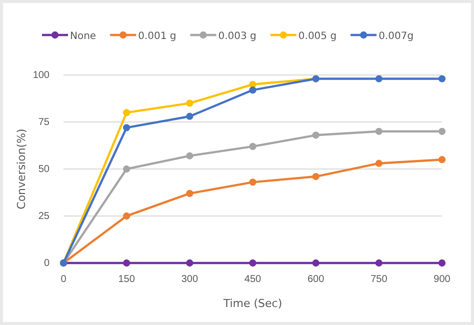  What do you see at coordinates (237, 36) in the screenshot?
I see `legend-label: 0.003 g` at bounding box center [237, 36].